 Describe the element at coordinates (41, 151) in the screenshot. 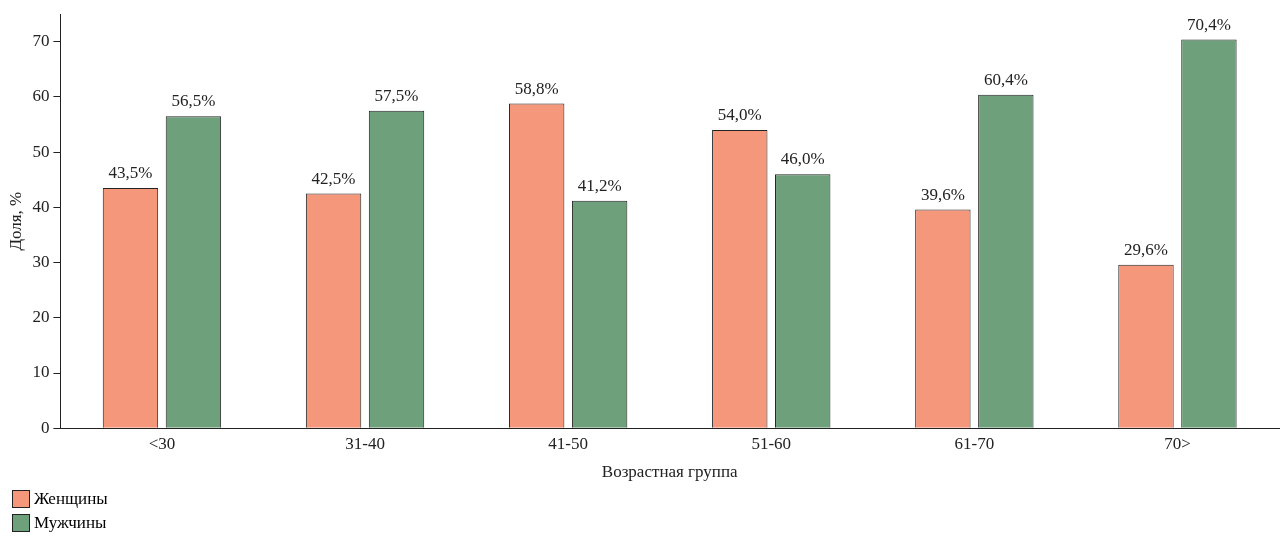

I see `y-tick-label: 50` at that location.